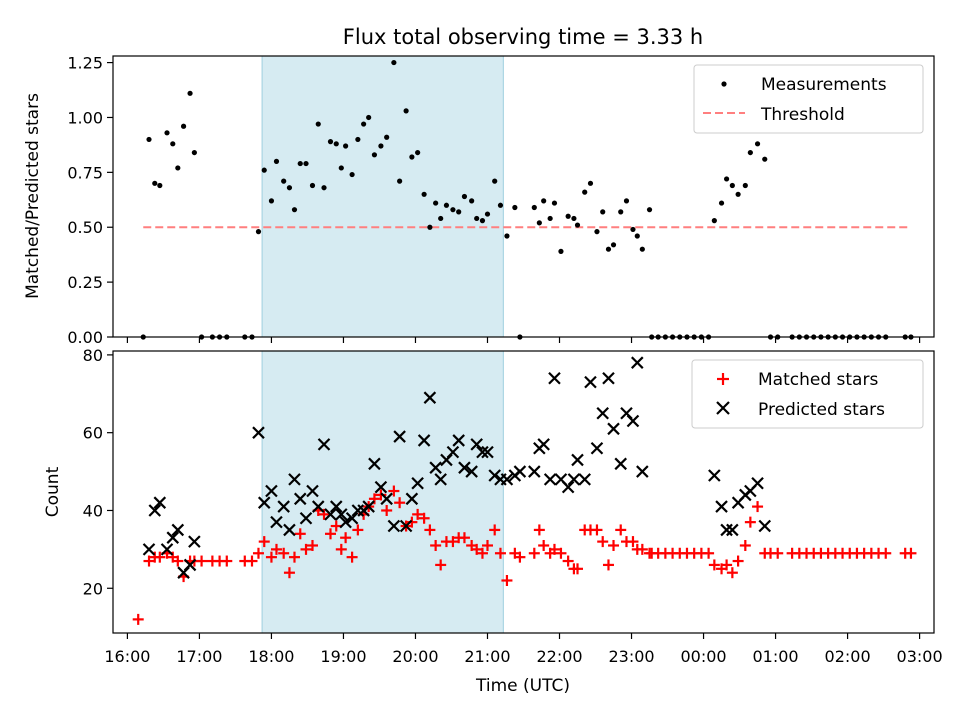 The width and height of the screenshot is (960, 720). What do you see at coordinates (93, 588) in the screenshot?
I see `y-tick-label: 20` at bounding box center [93, 588].